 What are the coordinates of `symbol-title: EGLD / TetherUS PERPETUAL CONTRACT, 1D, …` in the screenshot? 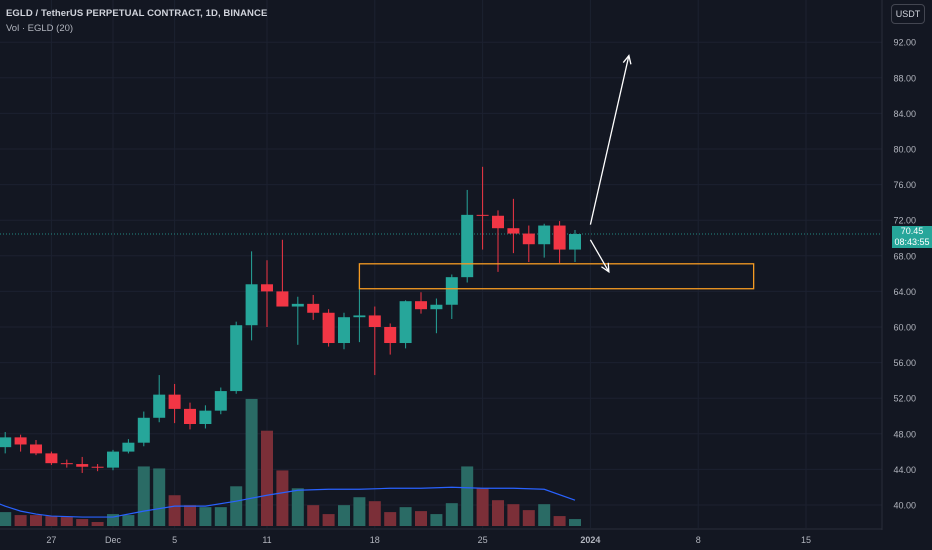 It's located at (137, 13).